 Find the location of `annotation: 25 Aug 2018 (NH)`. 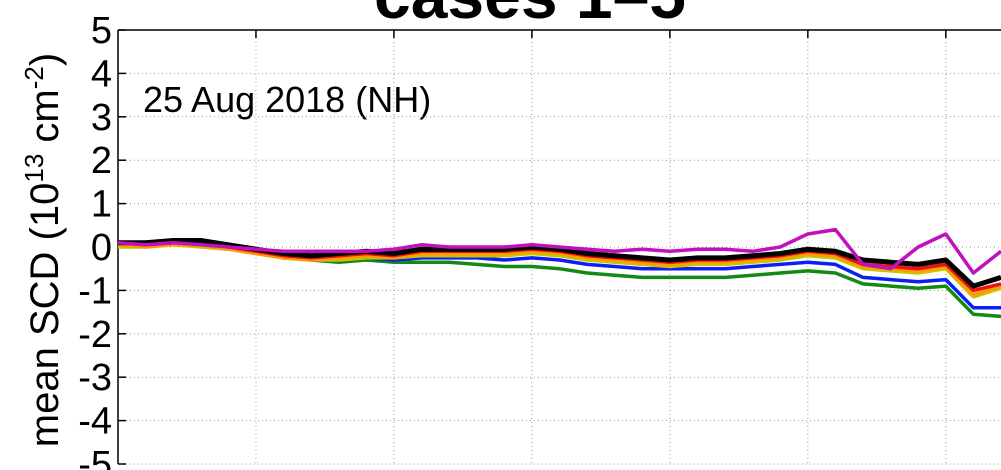

annotation: 25 Aug 2018 (NH) is located at coordinates (287, 99).